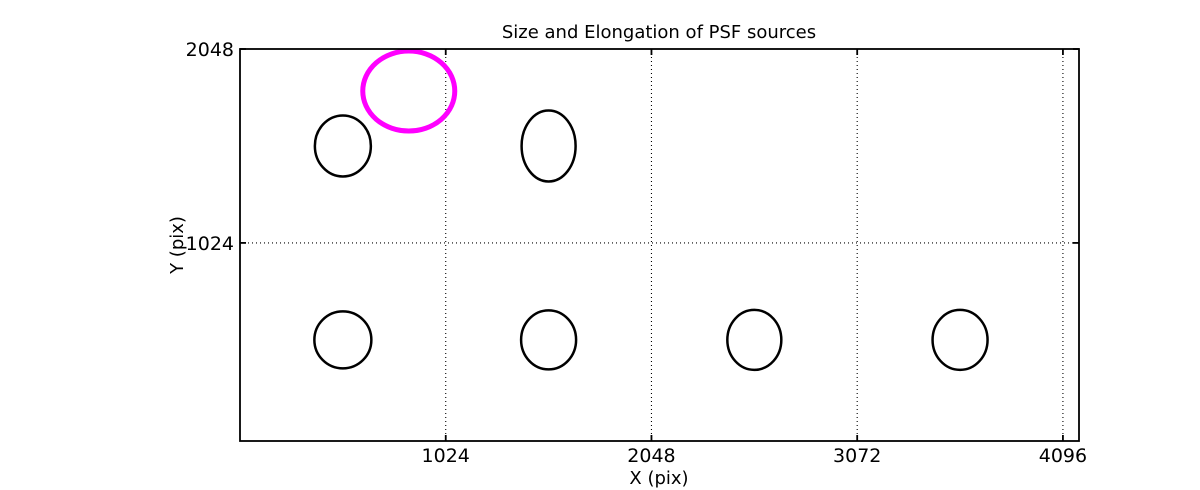 The height and width of the screenshot is (490, 1200). Describe the element at coordinates (177, 245) in the screenshot. I see `y-axis-label: Y (pix)` at that location.